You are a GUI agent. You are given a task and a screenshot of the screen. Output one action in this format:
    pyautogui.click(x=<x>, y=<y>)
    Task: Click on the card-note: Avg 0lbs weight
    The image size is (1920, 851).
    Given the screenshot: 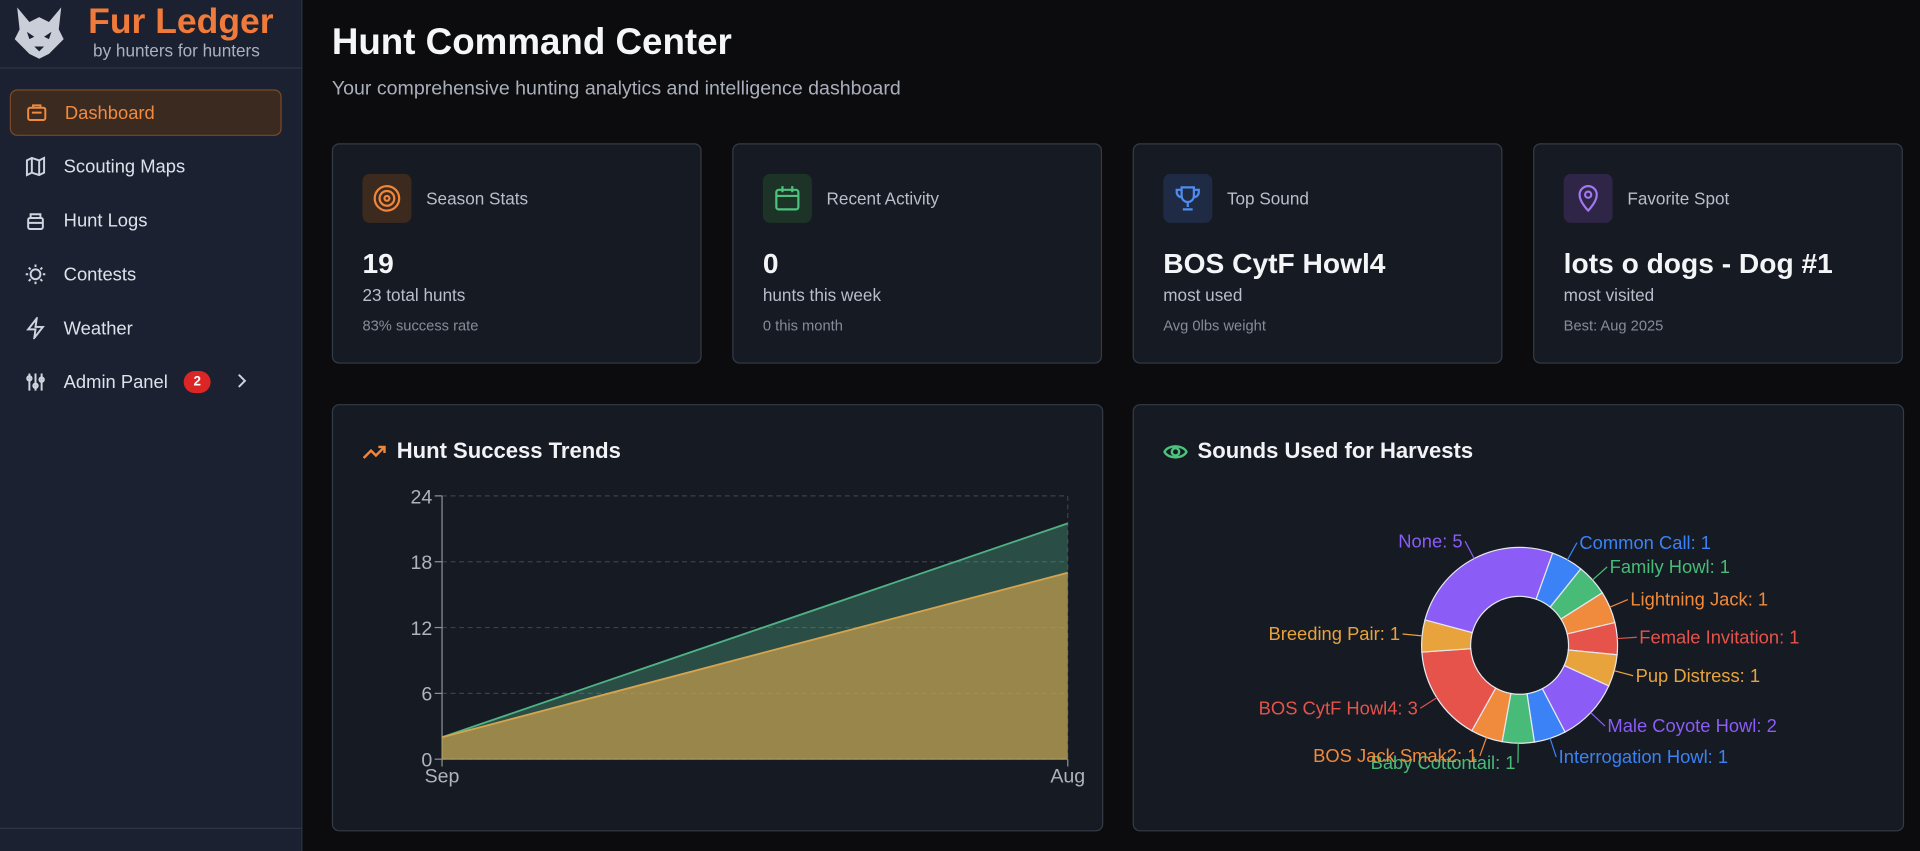 What is the action you would take?
    pyautogui.click(x=1214, y=326)
    